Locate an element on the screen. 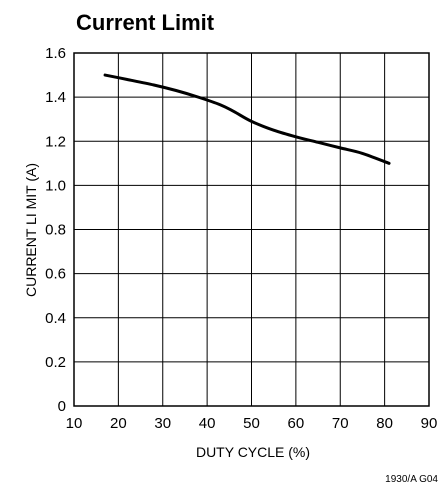 This screenshot has width=440, height=489. x-tick-label: 50 is located at coordinates (251, 423).